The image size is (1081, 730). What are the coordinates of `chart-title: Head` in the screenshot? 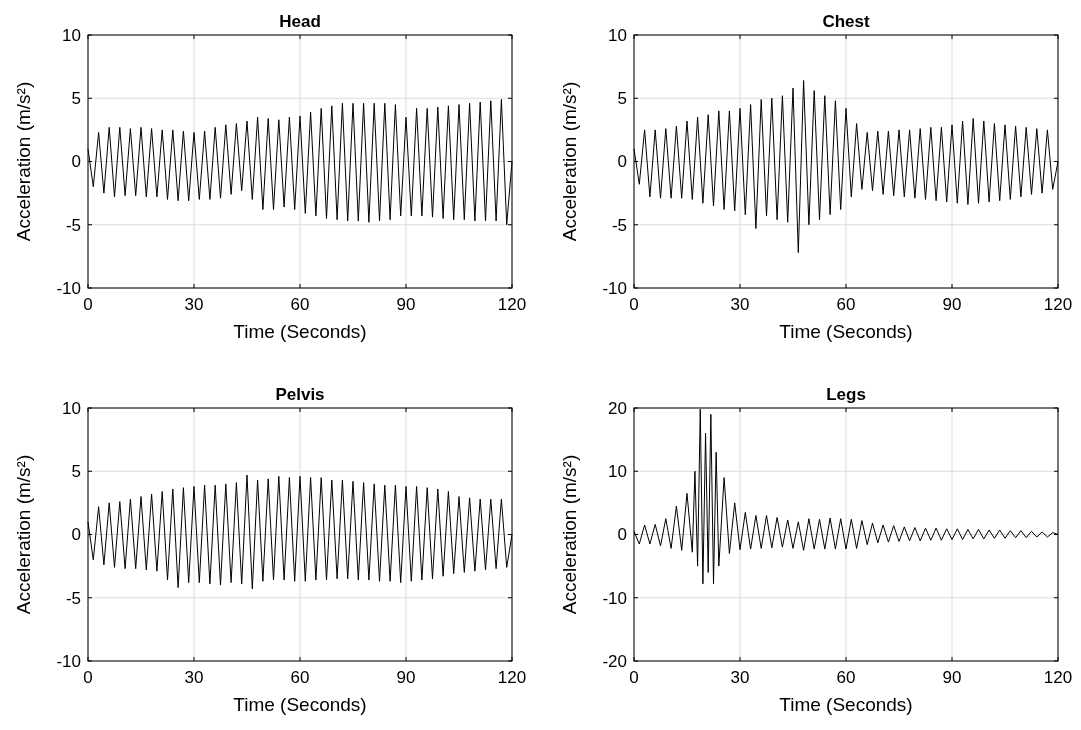 It's located at (300, 21).